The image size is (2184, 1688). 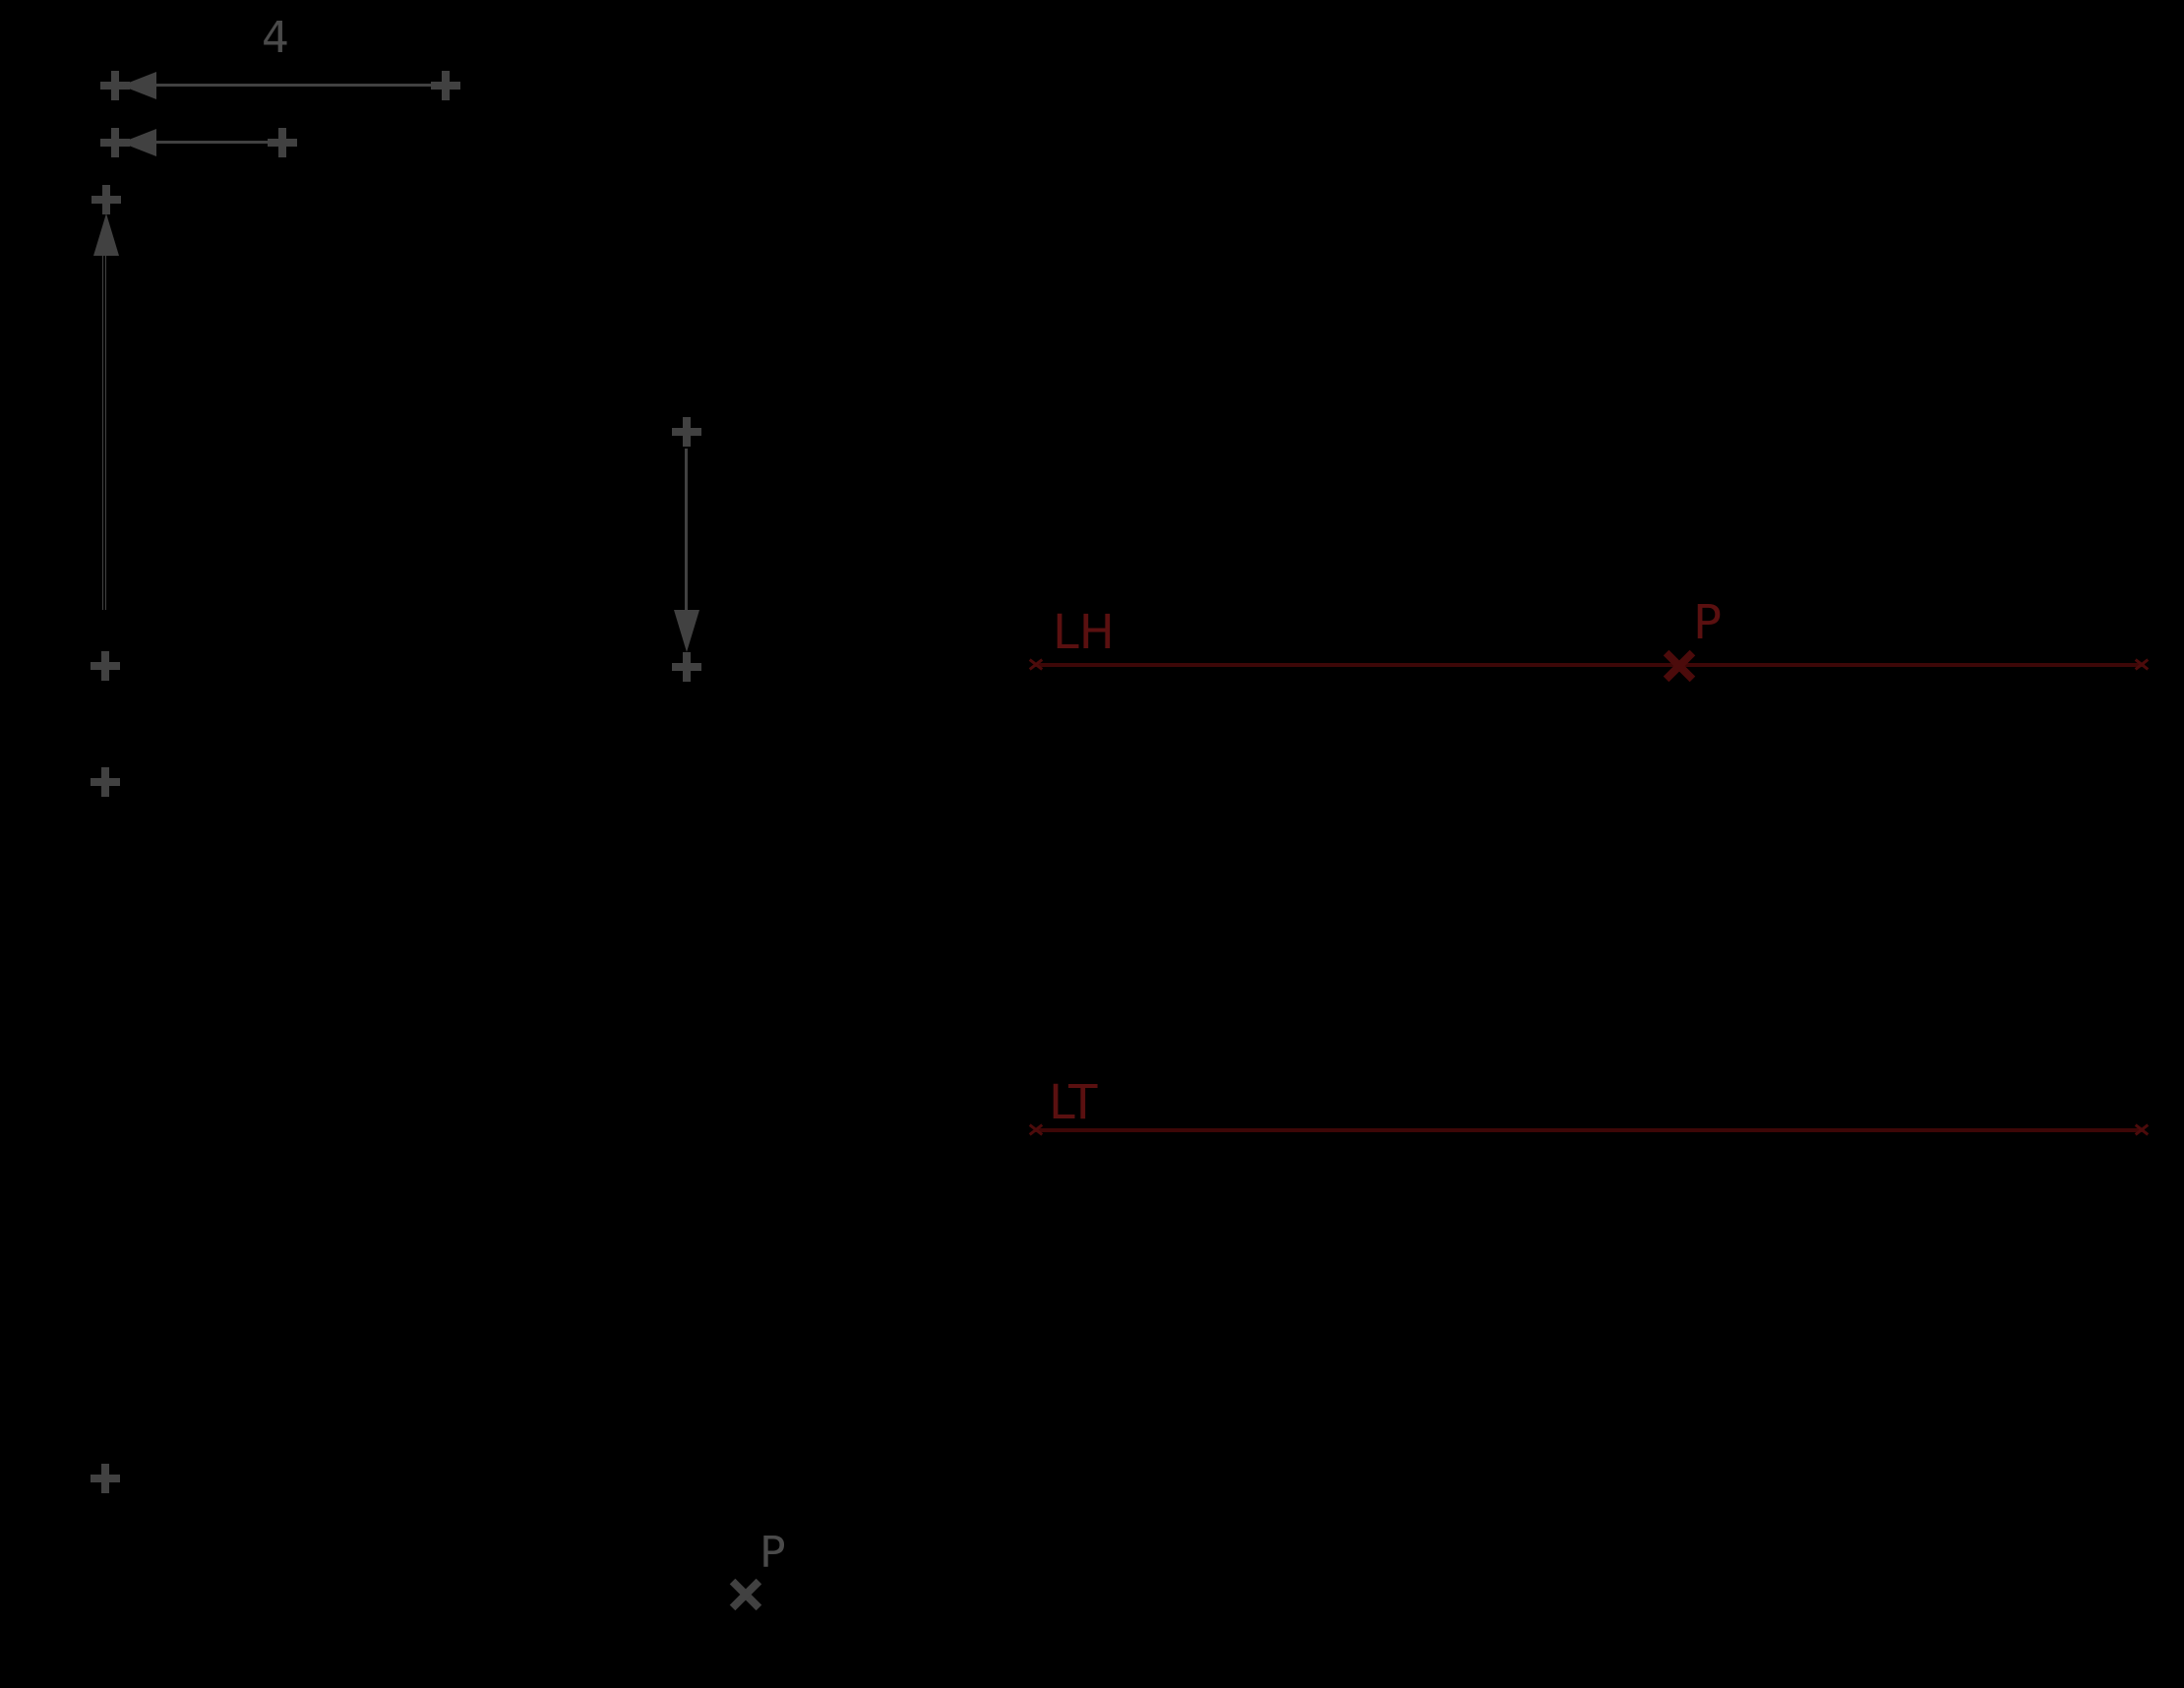 I want to click on dimension-value-label: 4, so click(x=275, y=38).